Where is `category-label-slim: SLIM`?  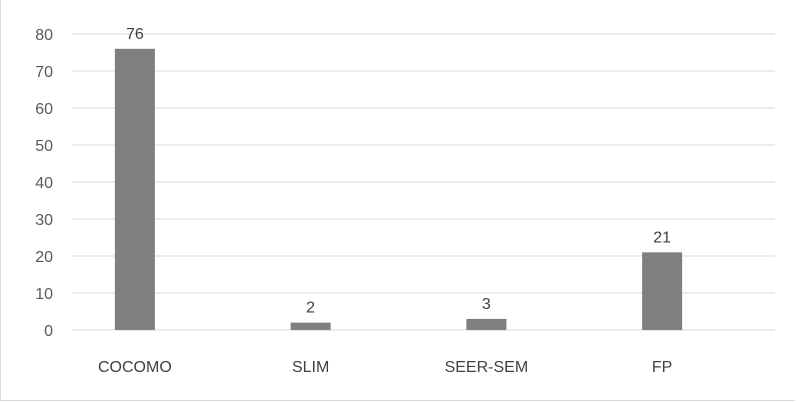
category-label-slim: SLIM is located at coordinates (310, 367).